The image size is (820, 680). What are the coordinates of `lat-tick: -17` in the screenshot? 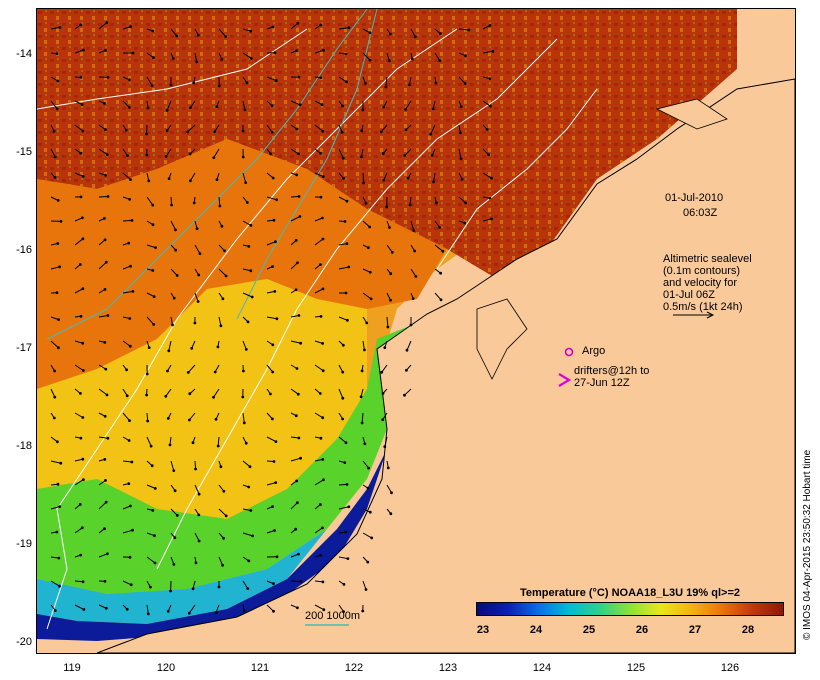 It's located at (24, 348).